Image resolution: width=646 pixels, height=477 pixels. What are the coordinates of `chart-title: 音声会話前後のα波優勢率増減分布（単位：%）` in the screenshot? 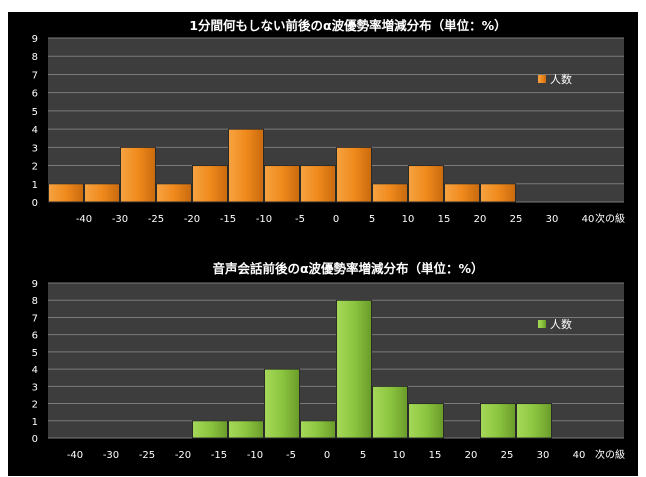 It's located at (347, 268).